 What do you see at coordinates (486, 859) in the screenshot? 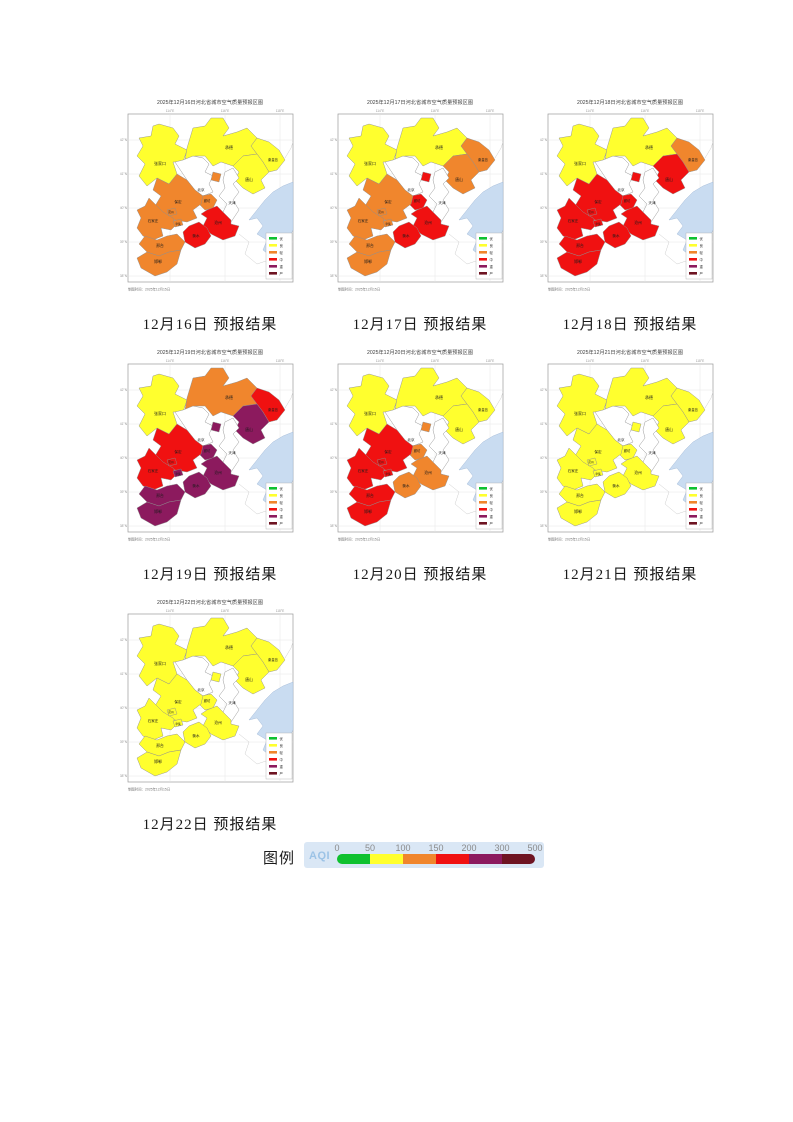
I see `aqi-bar-segment-purple` at bounding box center [486, 859].